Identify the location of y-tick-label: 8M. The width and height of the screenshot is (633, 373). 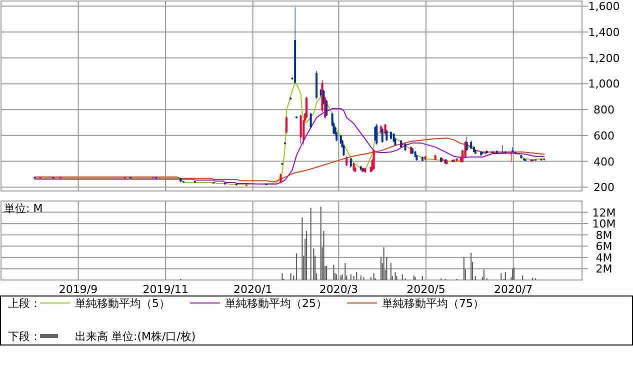
(604, 235).